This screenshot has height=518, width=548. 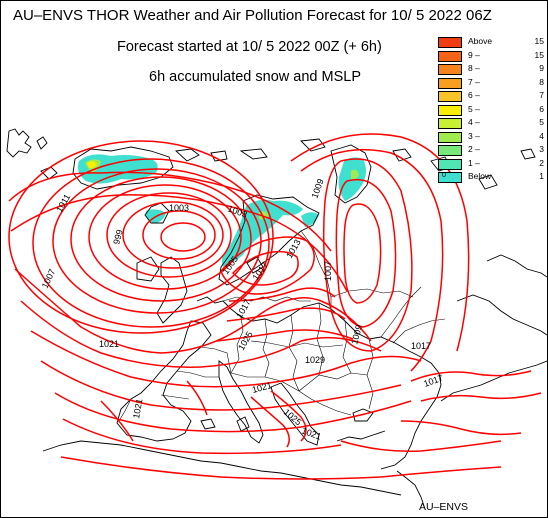 I want to click on legend-row: 0 Below 1, so click(x=492, y=178).